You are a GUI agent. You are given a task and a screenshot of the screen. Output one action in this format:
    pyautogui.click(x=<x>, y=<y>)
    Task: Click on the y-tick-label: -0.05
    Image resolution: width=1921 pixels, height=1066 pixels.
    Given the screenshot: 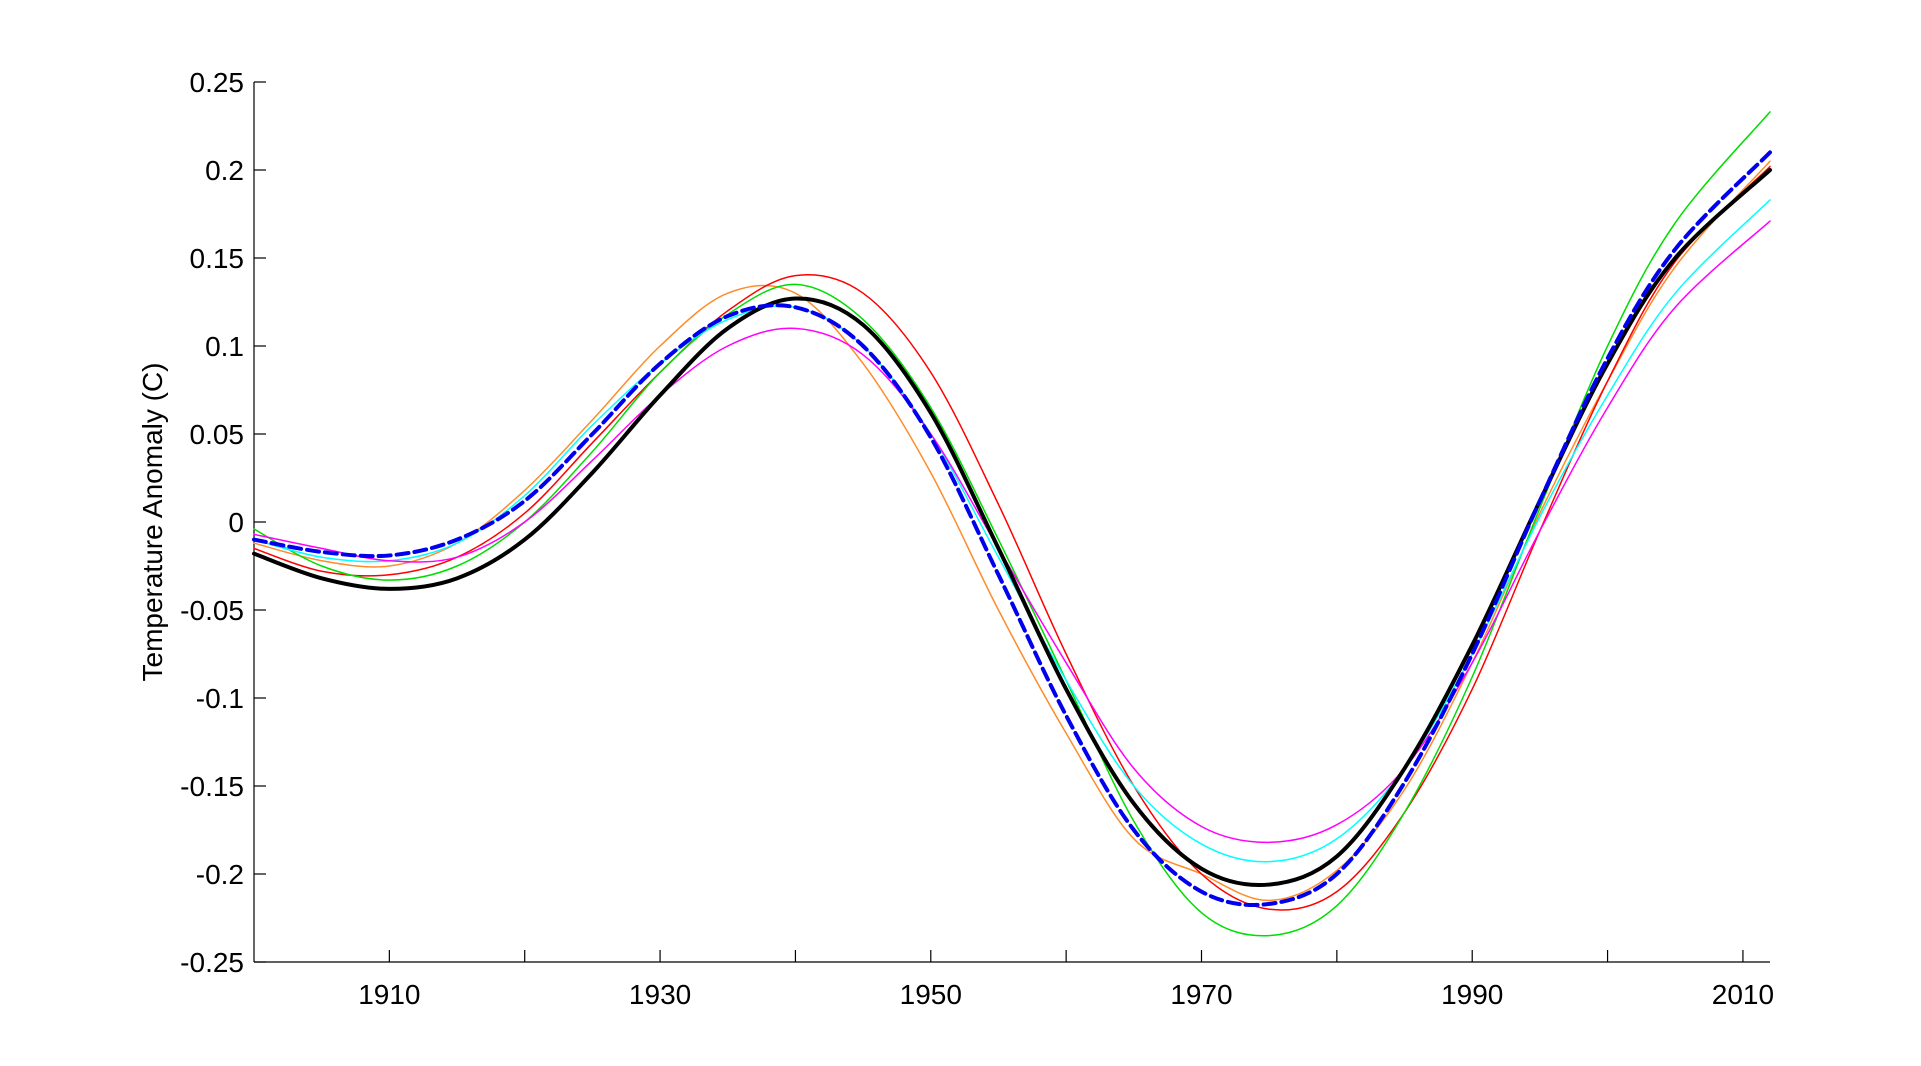 What is the action you would take?
    pyautogui.click(x=212, y=610)
    